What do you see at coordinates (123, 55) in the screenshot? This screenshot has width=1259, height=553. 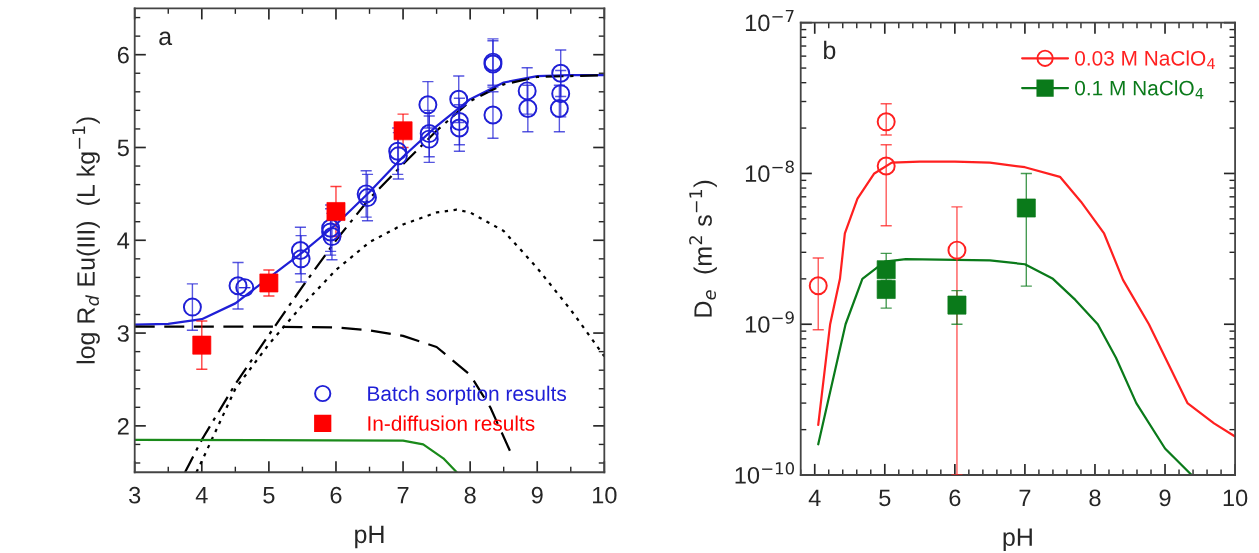 I see `y-tick-label: 6` at bounding box center [123, 55].